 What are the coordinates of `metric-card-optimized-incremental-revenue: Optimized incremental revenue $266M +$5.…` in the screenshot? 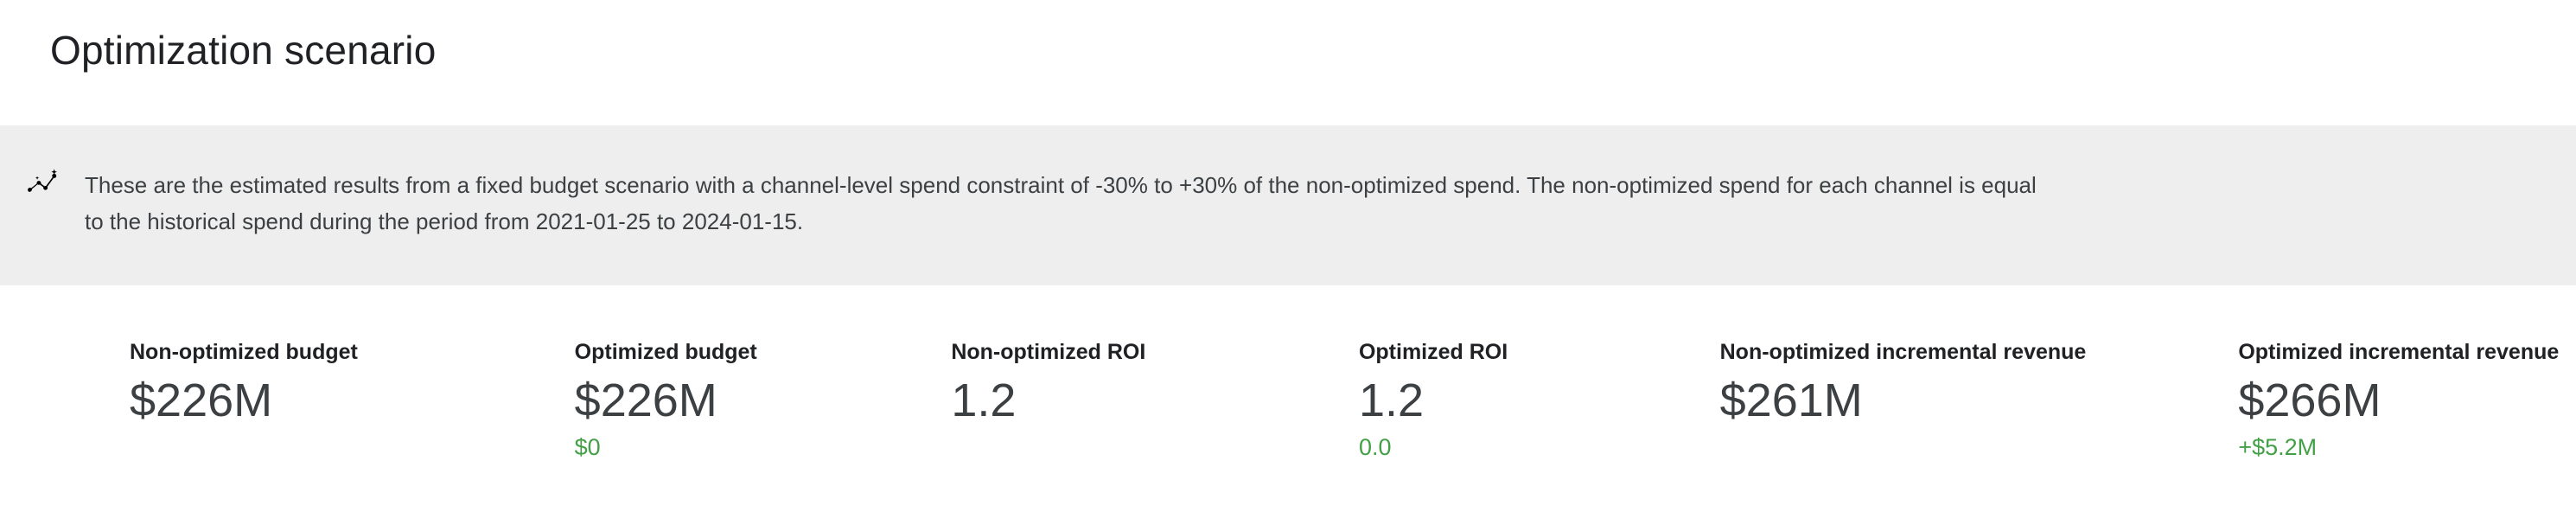 It's located at (2331, 400).